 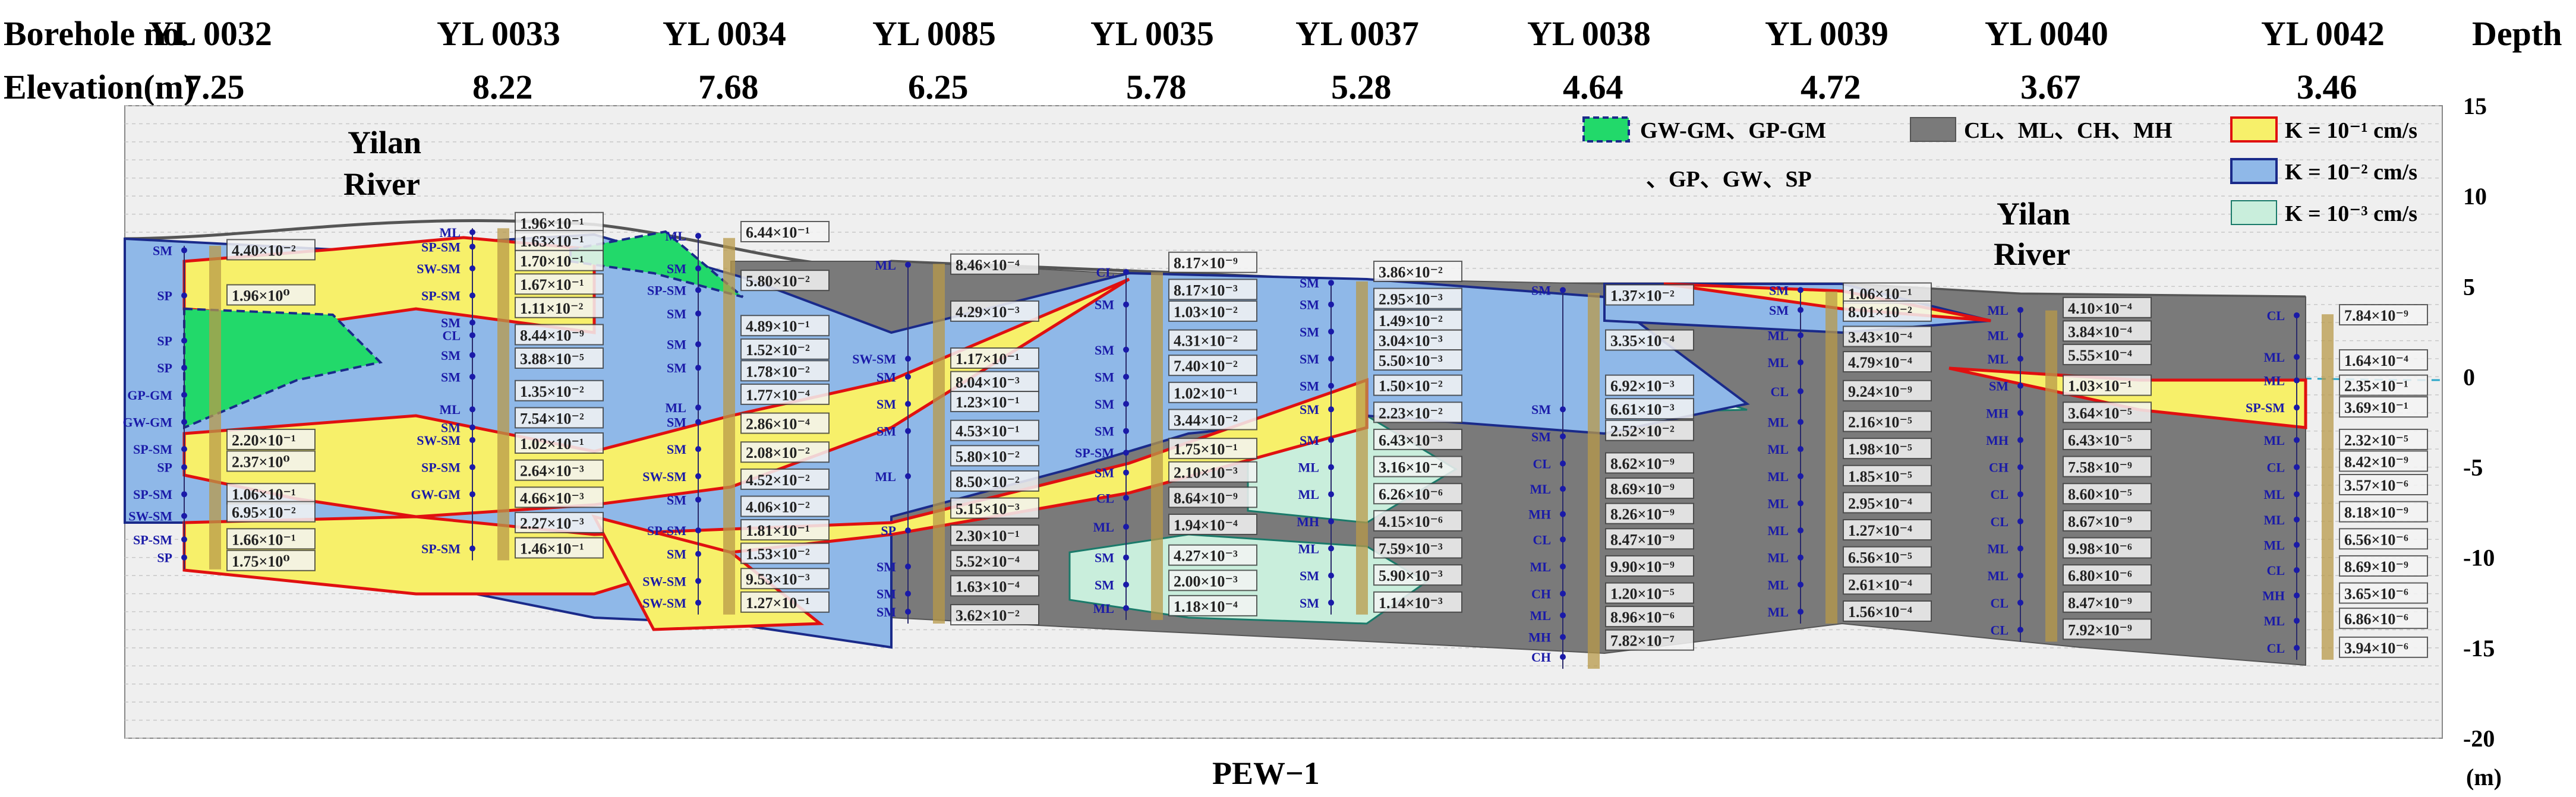 I want to click on borehole-elevation: 7.68, so click(x=729, y=87).